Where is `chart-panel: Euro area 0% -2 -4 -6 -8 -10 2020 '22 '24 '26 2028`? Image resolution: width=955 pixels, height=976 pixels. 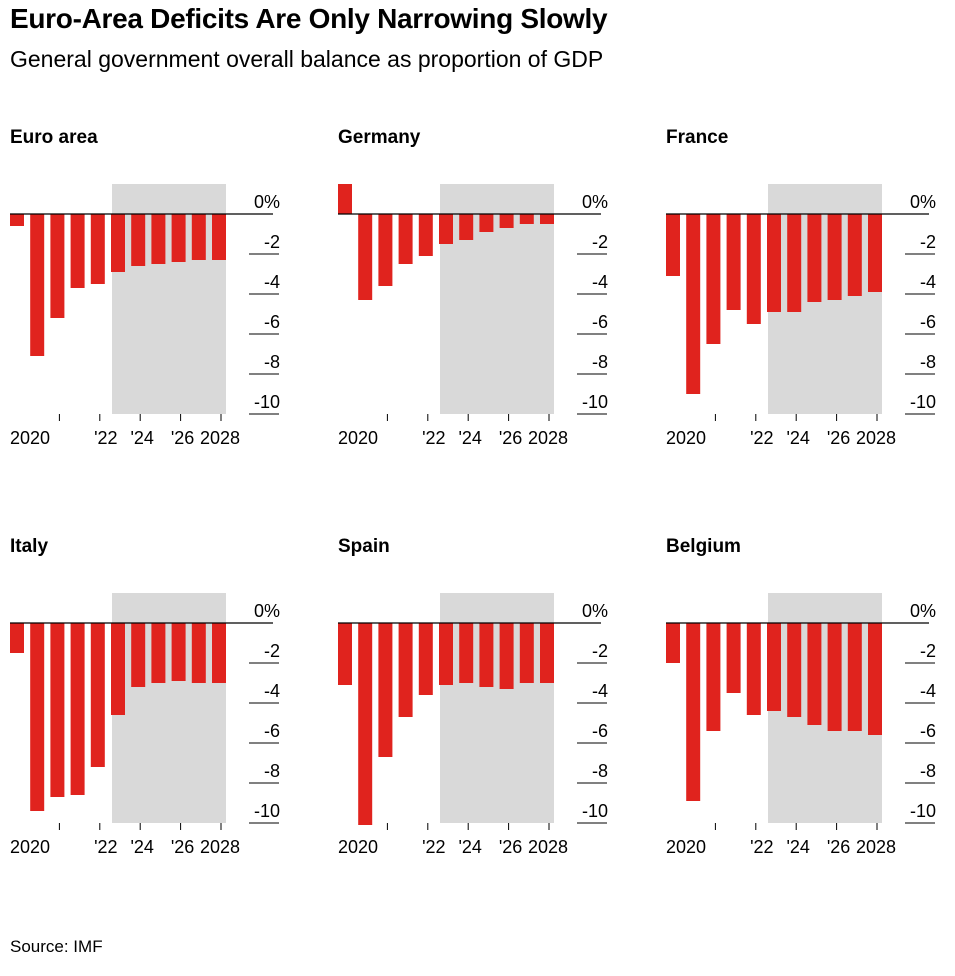
chart-panel: Euro area 0% -2 -4 -6 -8 -10 2020 '22 '24 '26 2028 is located at coordinates (145, 287).